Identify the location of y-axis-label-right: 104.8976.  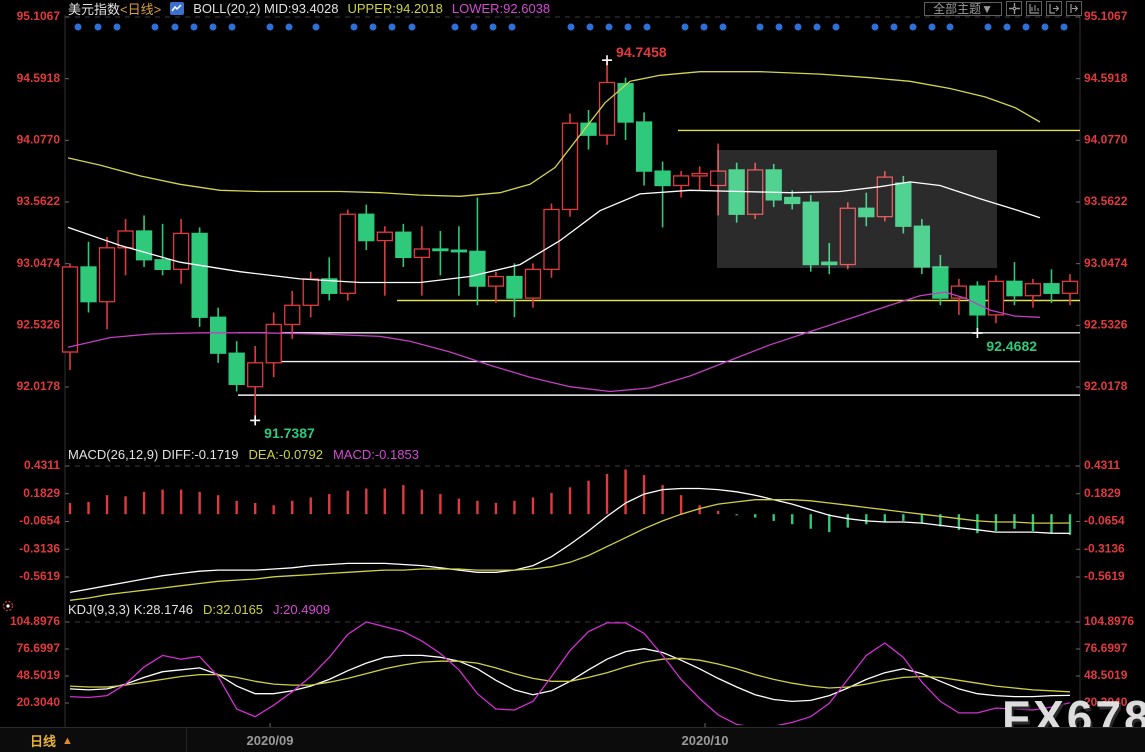
(1109, 621).